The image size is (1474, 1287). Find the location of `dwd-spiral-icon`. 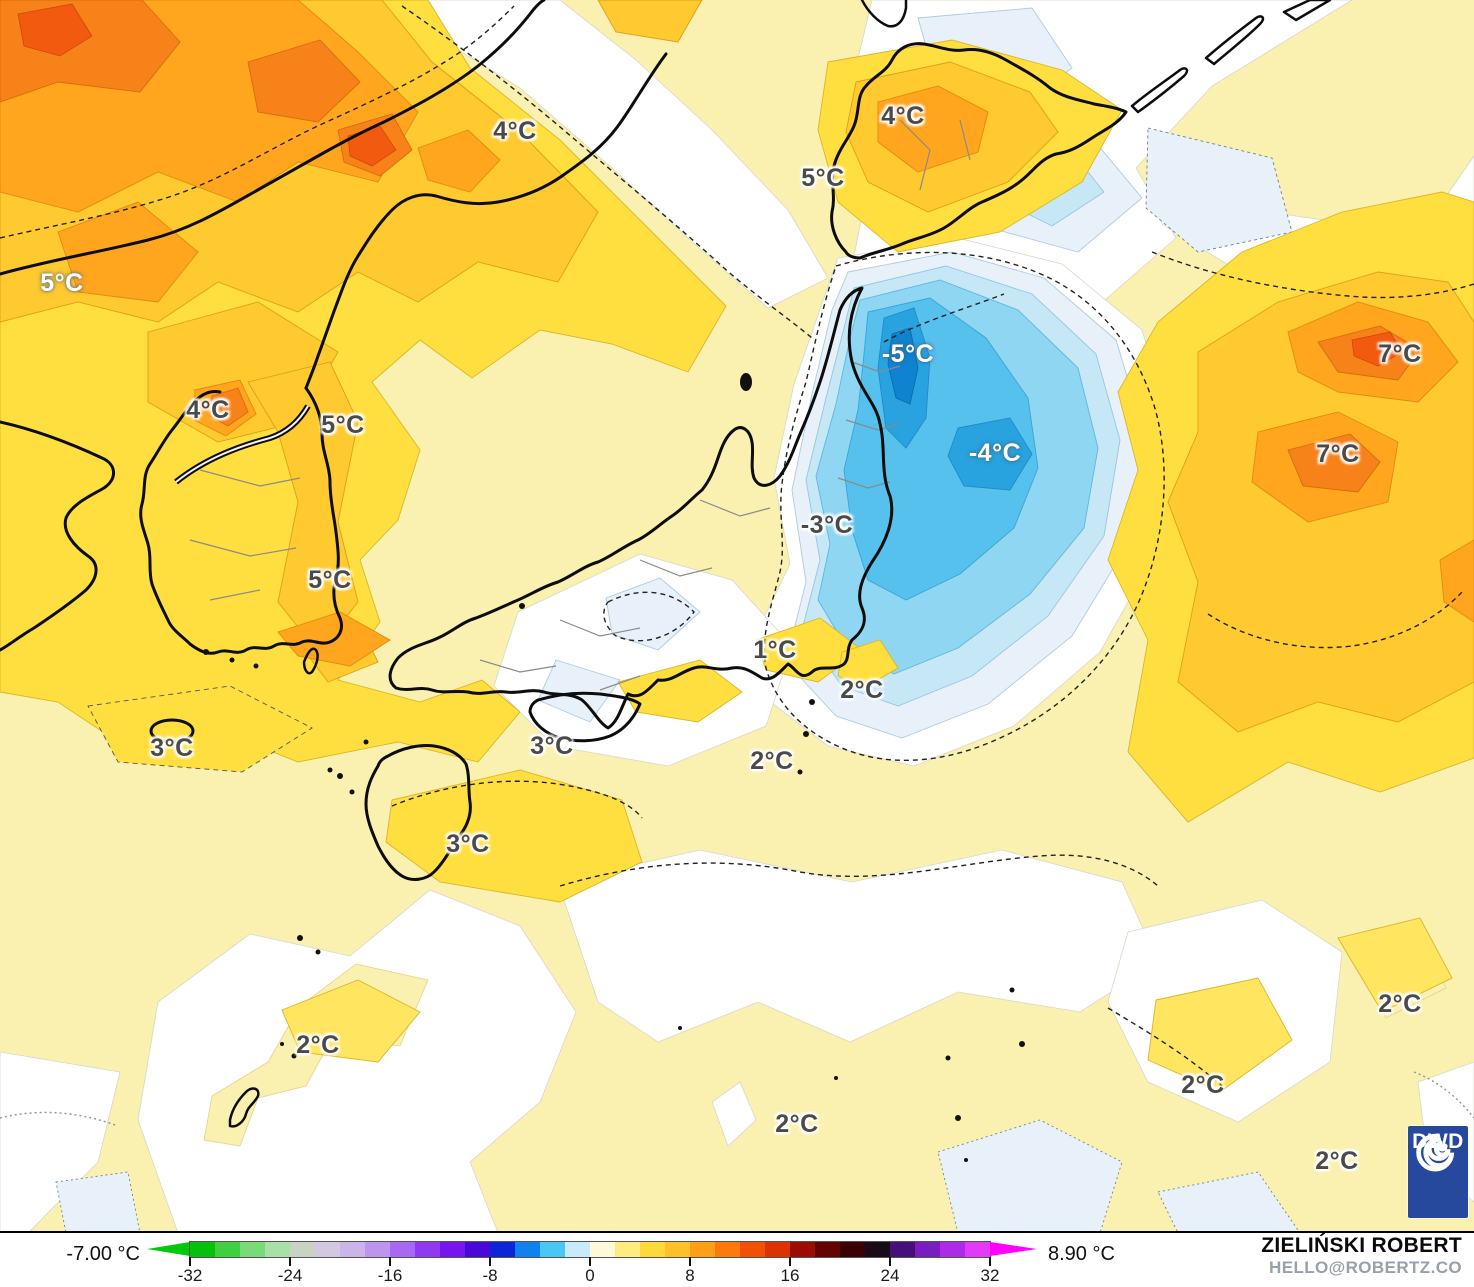

dwd-spiral-icon is located at coordinates (1435, 1152).